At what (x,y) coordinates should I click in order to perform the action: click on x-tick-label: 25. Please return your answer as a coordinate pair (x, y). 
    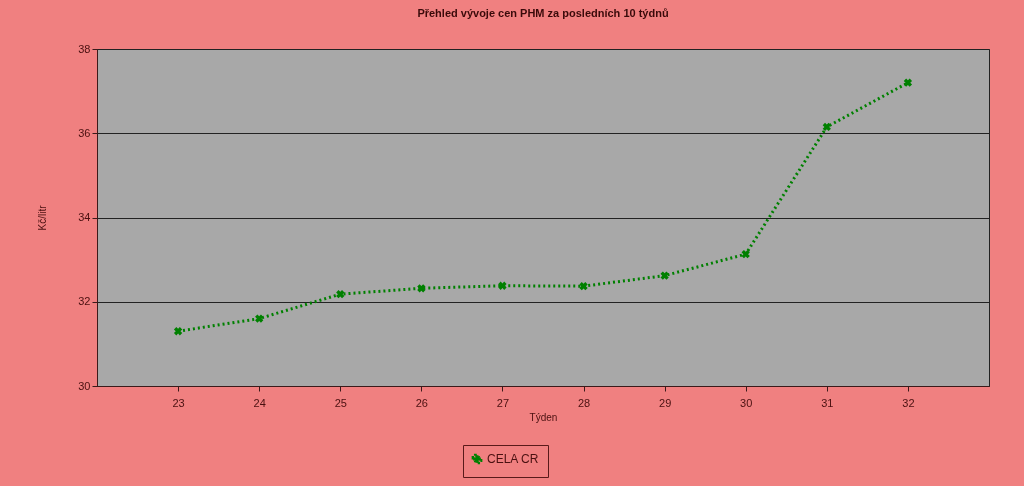
    Looking at the image, I should click on (340, 402).